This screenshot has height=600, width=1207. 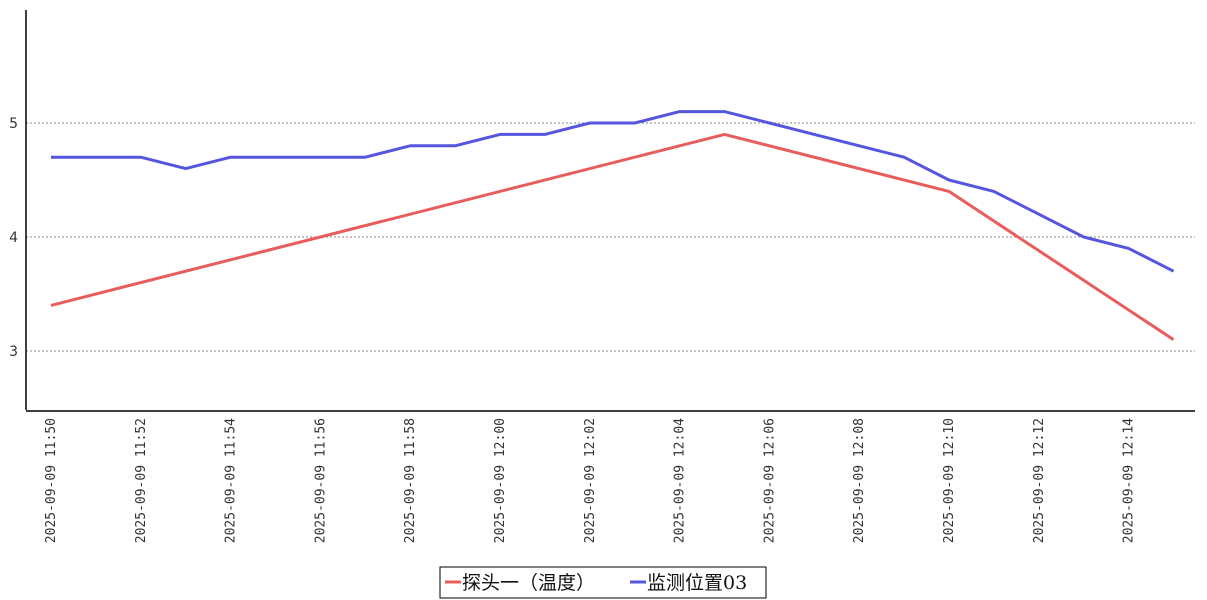 I want to click on y-tick-labels: 3 4 5, so click(x=13, y=238).